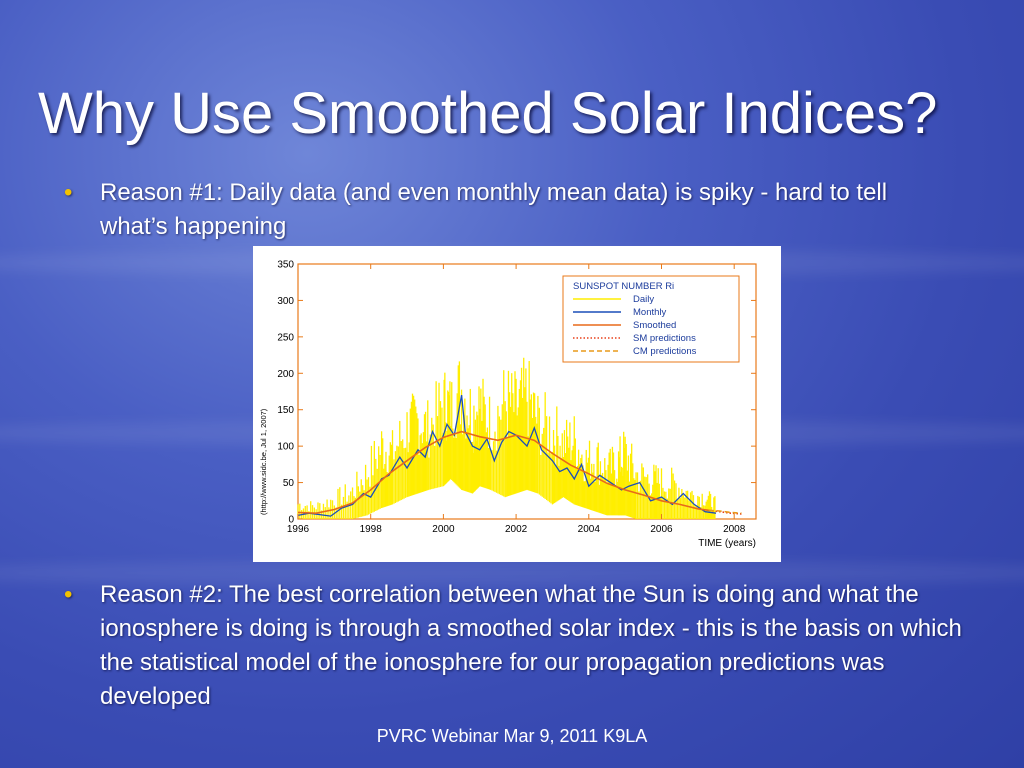 The width and height of the screenshot is (1024, 768). Describe the element at coordinates (298, 529) in the screenshot. I see `x-tick-label: 1996` at that location.